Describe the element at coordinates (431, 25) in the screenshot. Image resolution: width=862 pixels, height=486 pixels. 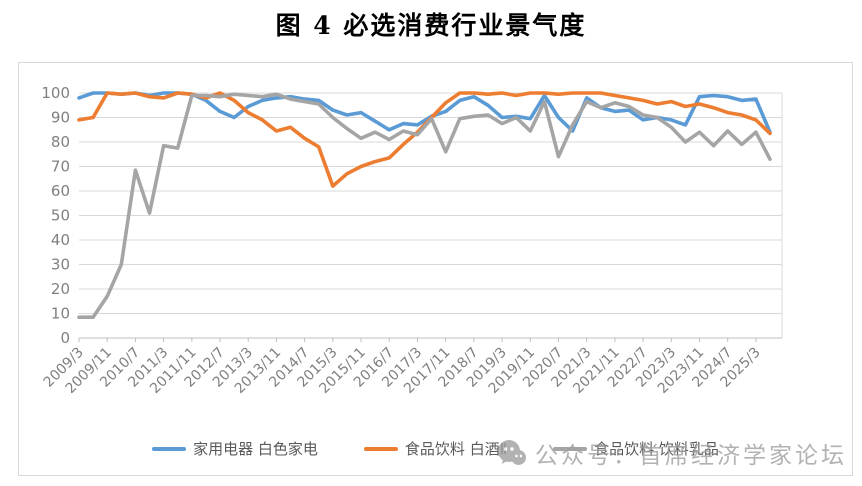
I see `chart-title: 图 4 必选消费行业景气度` at that location.